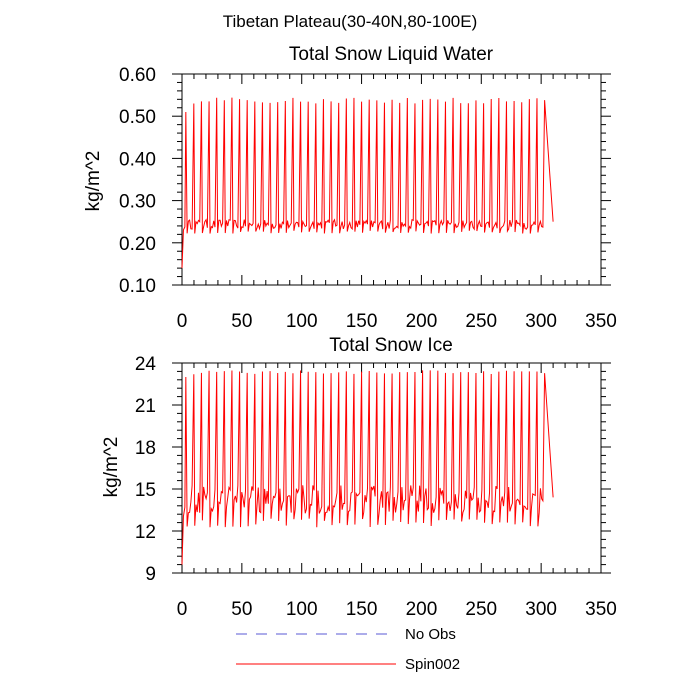 This screenshot has height=700, width=700. I want to click on y-tick-label: 0.40, so click(137, 159).